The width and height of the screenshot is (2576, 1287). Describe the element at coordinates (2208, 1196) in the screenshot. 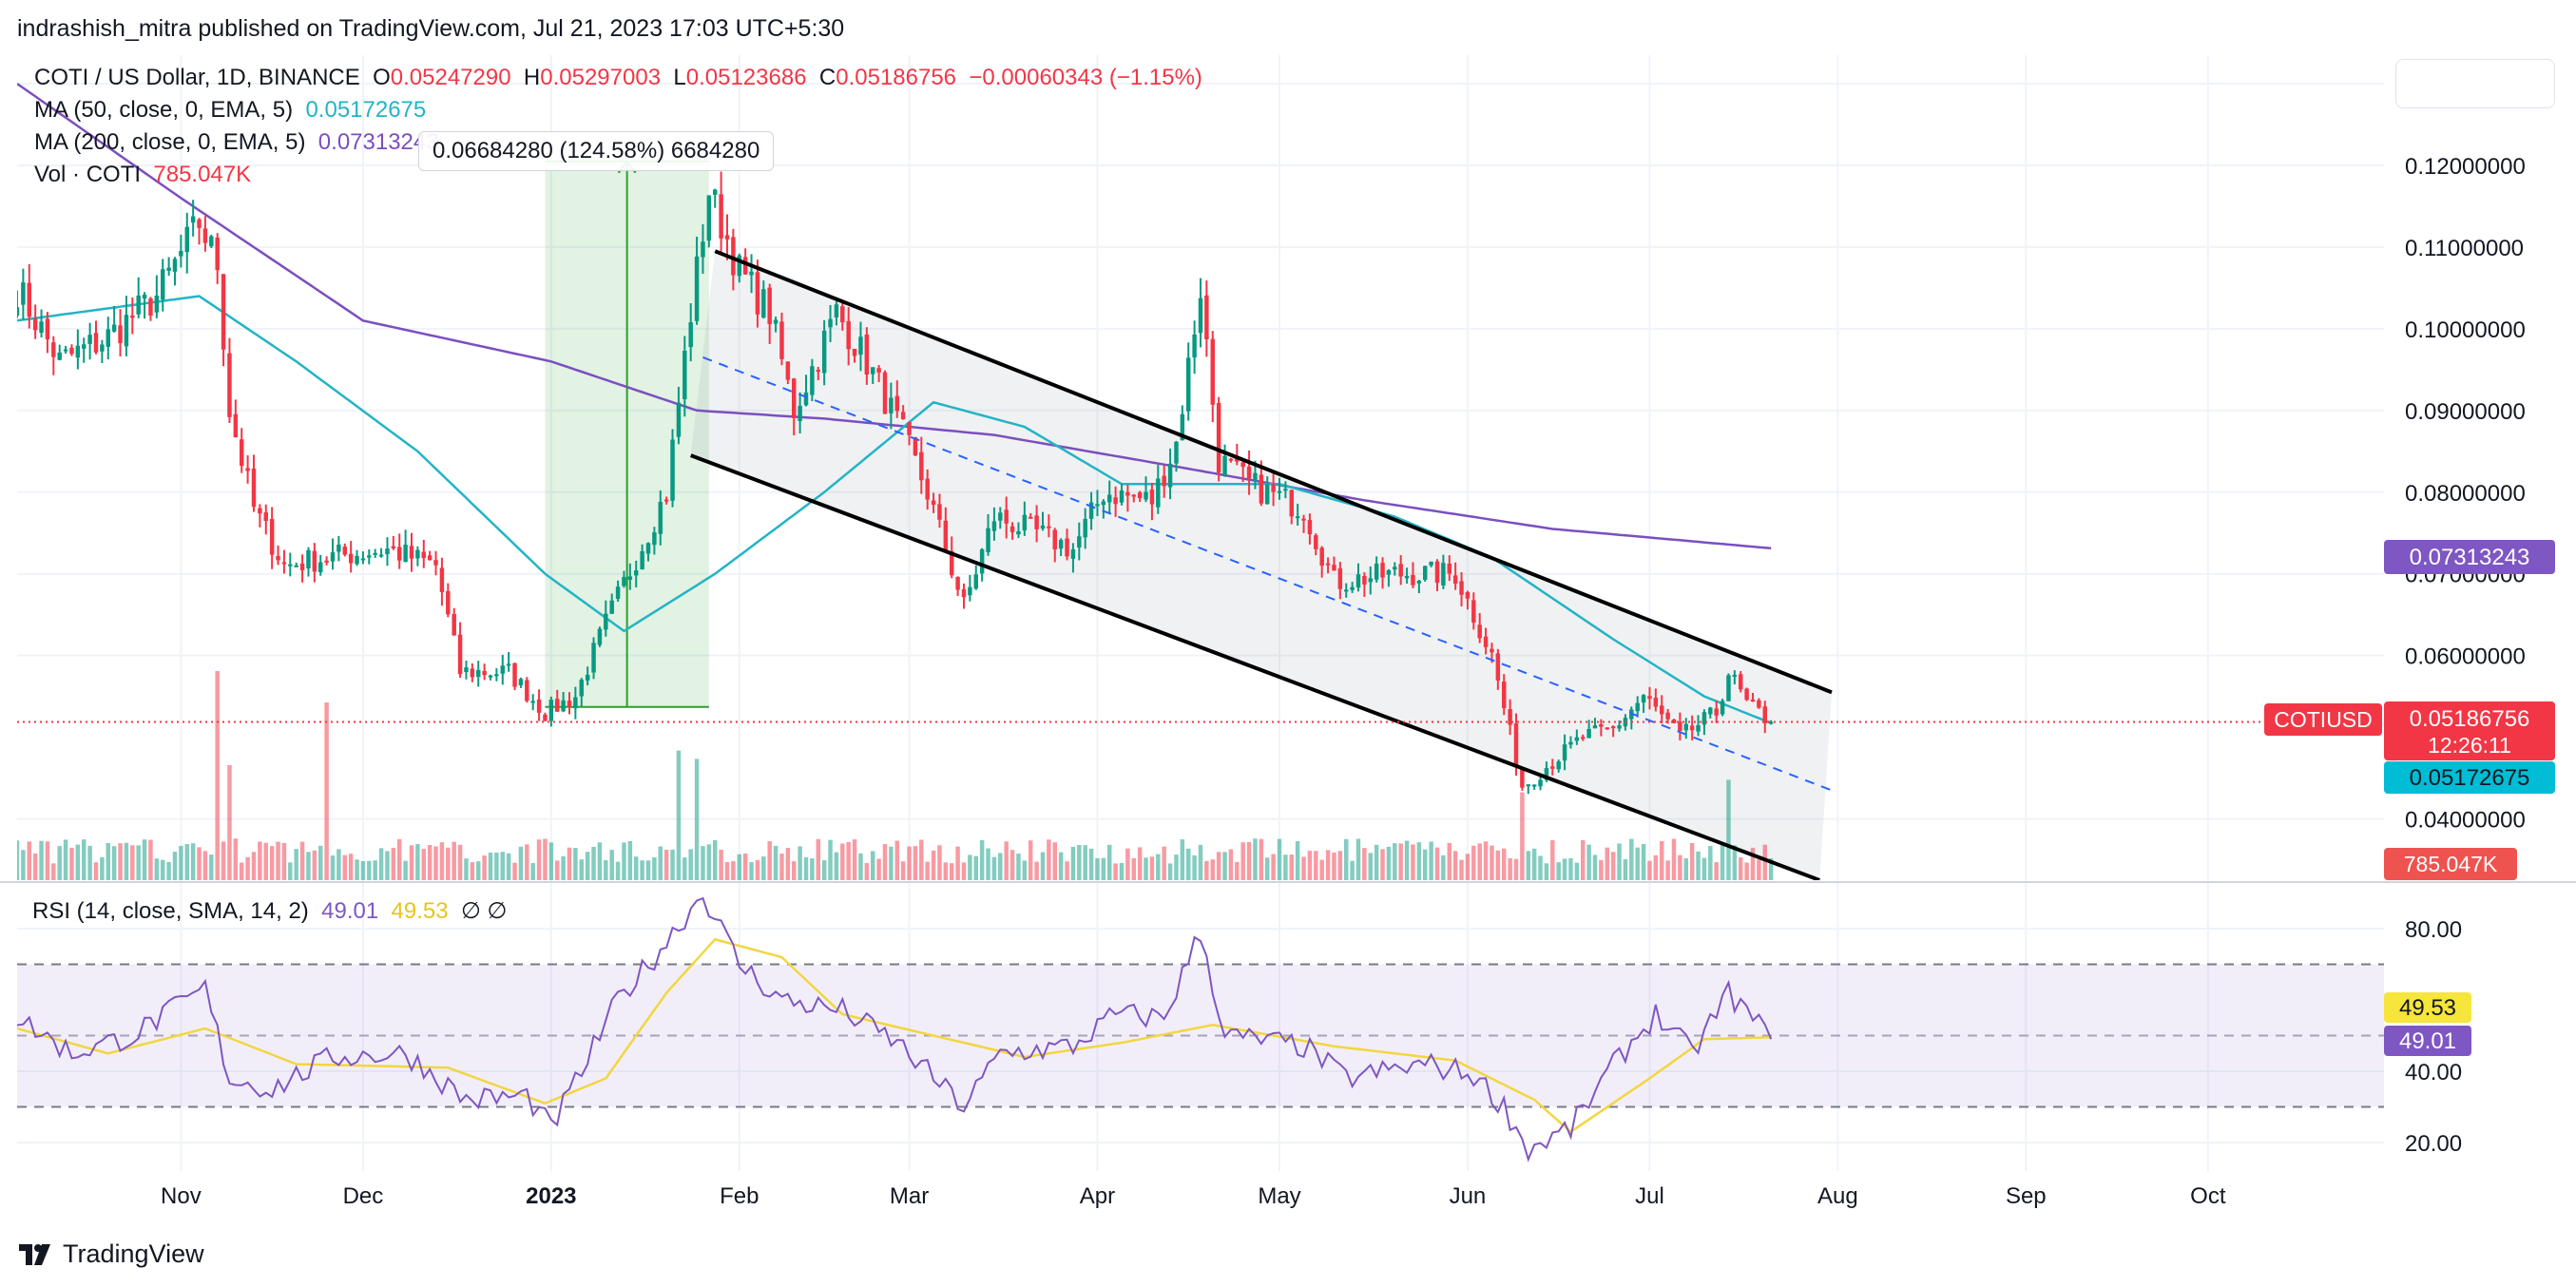

I see `x-tick-label: Oct` at that location.